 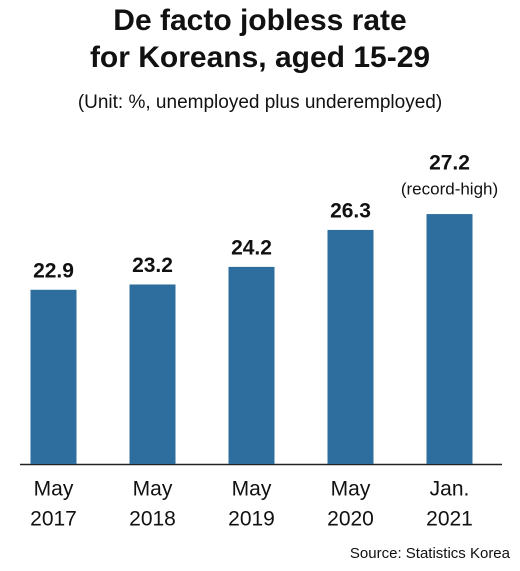 What do you see at coordinates (260, 102) in the screenshot?
I see `chart-subtitle: (Unit: %, unemployed plus underemployed)` at bounding box center [260, 102].